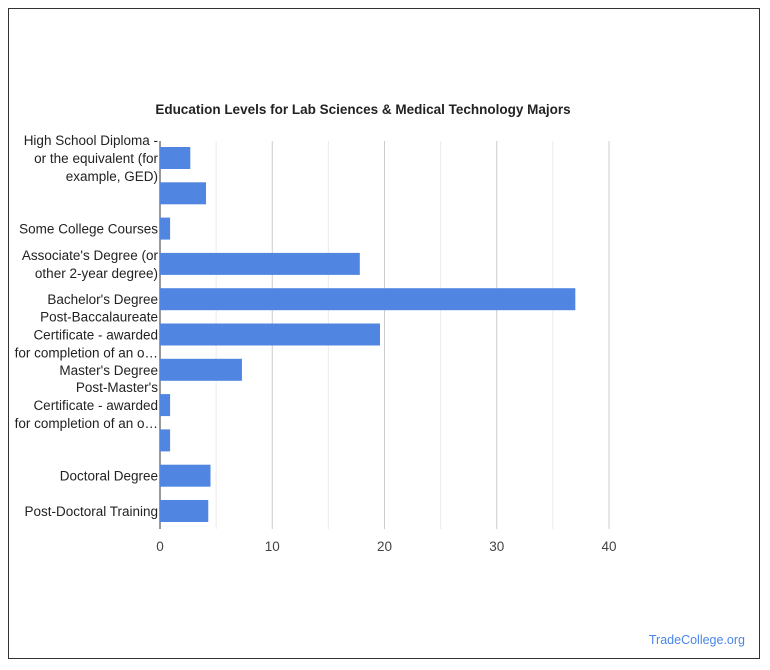  What do you see at coordinates (91, 511) in the screenshot?
I see `category-label: Post-Doctoral Training` at bounding box center [91, 511].